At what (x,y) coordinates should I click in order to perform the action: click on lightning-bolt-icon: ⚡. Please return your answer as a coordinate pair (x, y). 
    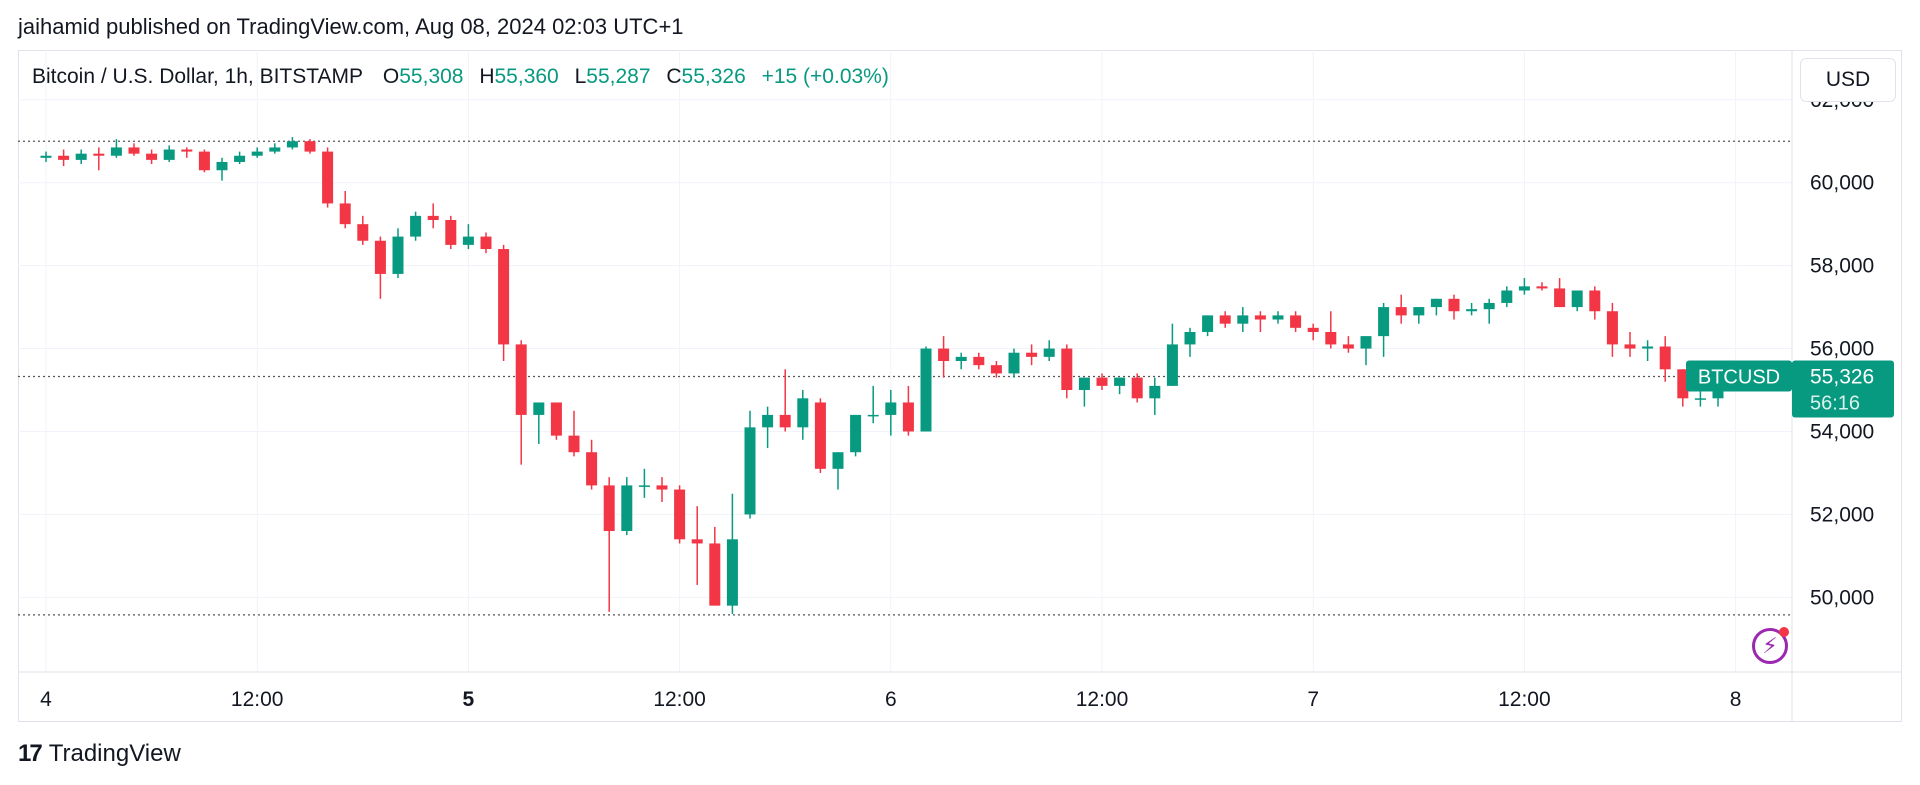
    Looking at the image, I should click on (1770, 645).